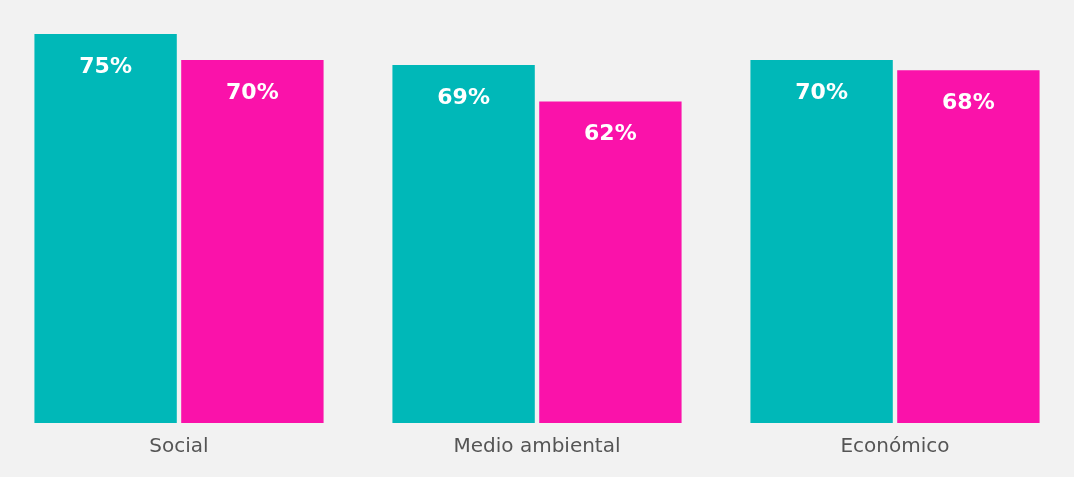  Describe the element at coordinates (968, 101) in the screenshot. I see `data-label: 68%` at that location.